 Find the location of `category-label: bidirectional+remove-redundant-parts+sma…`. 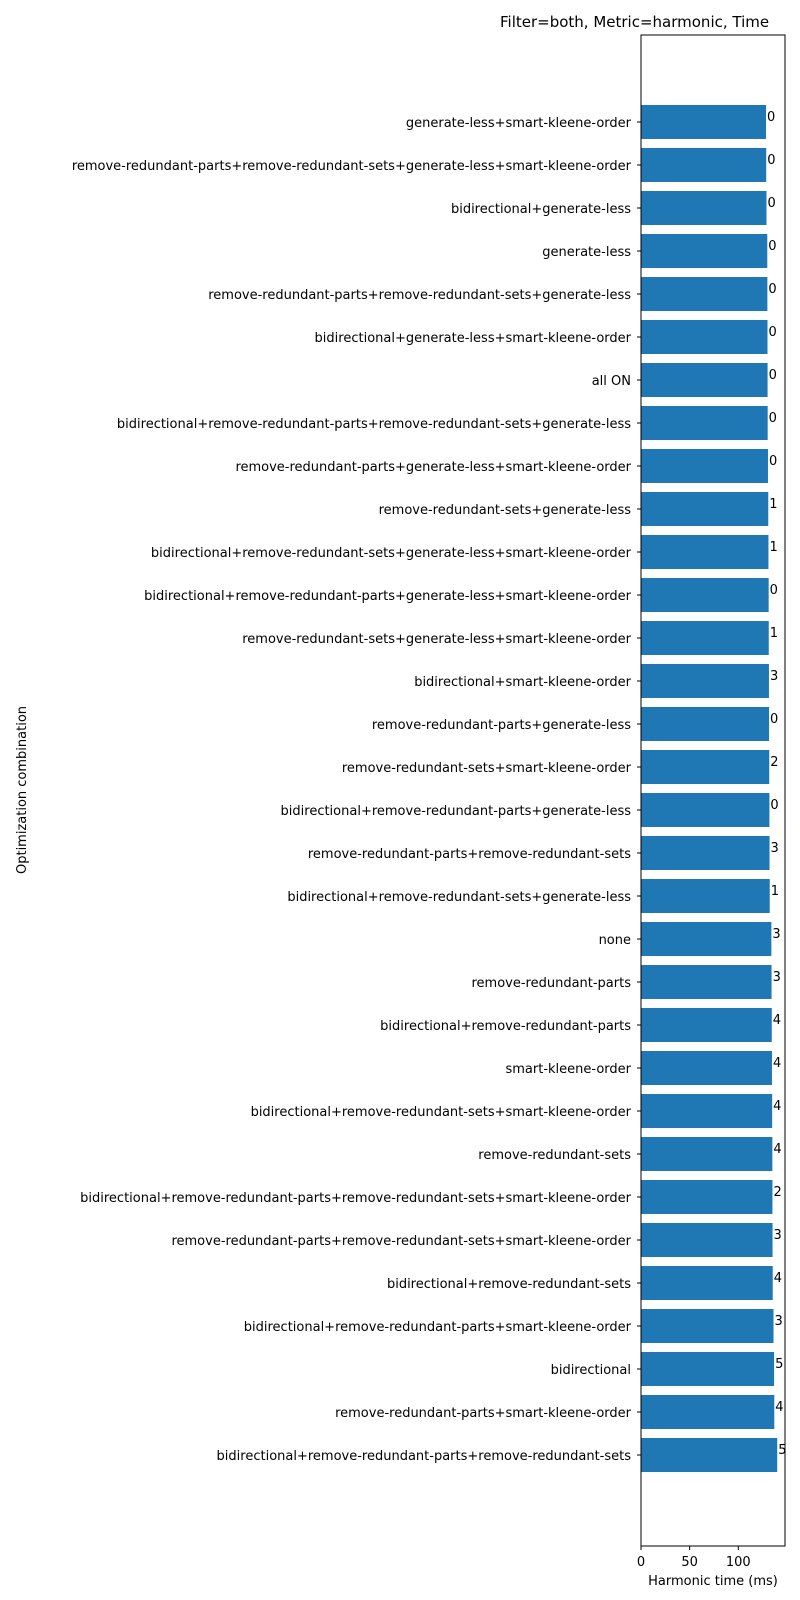

category-label: bidirectional+remove-redundant-parts+sma… is located at coordinates (438, 1327).